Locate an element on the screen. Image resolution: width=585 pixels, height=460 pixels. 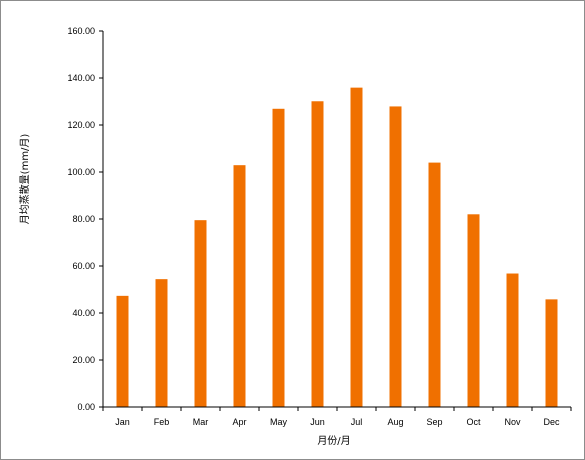
y-tick-label: 20.00 is located at coordinates (83, 360).